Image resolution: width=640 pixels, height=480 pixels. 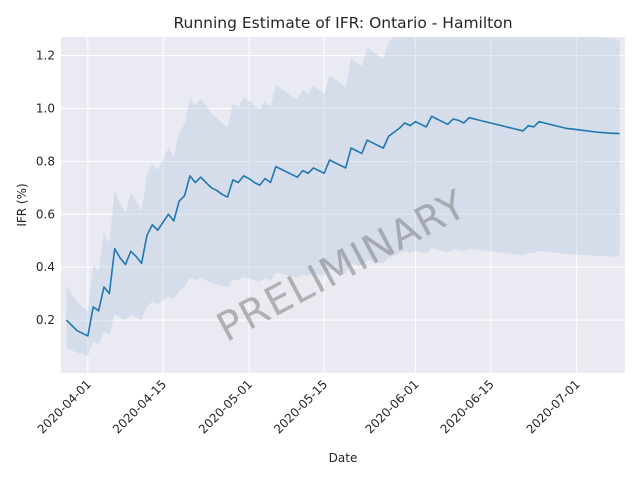 What do you see at coordinates (300, 406) in the screenshot?
I see `x-tick-label: 2020-05-15` at bounding box center [300, 406].